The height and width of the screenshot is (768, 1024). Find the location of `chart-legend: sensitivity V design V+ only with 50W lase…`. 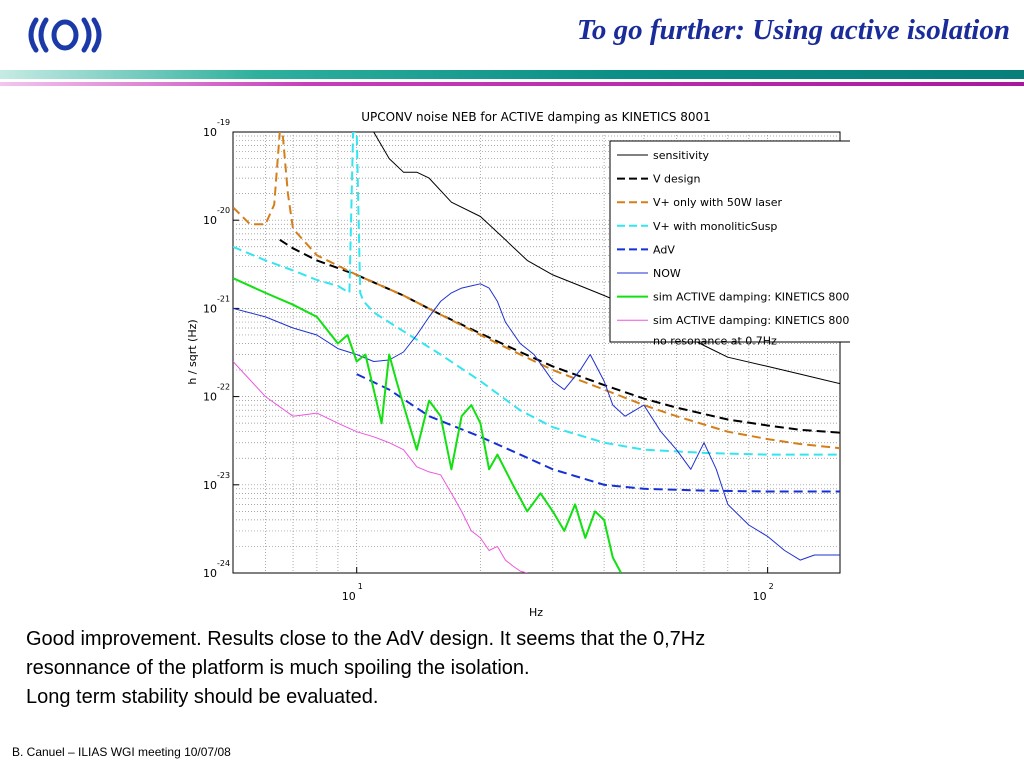

chart-legend: sensitivity V design V+ only with 50W lase… is located at coordinates (729, 243).